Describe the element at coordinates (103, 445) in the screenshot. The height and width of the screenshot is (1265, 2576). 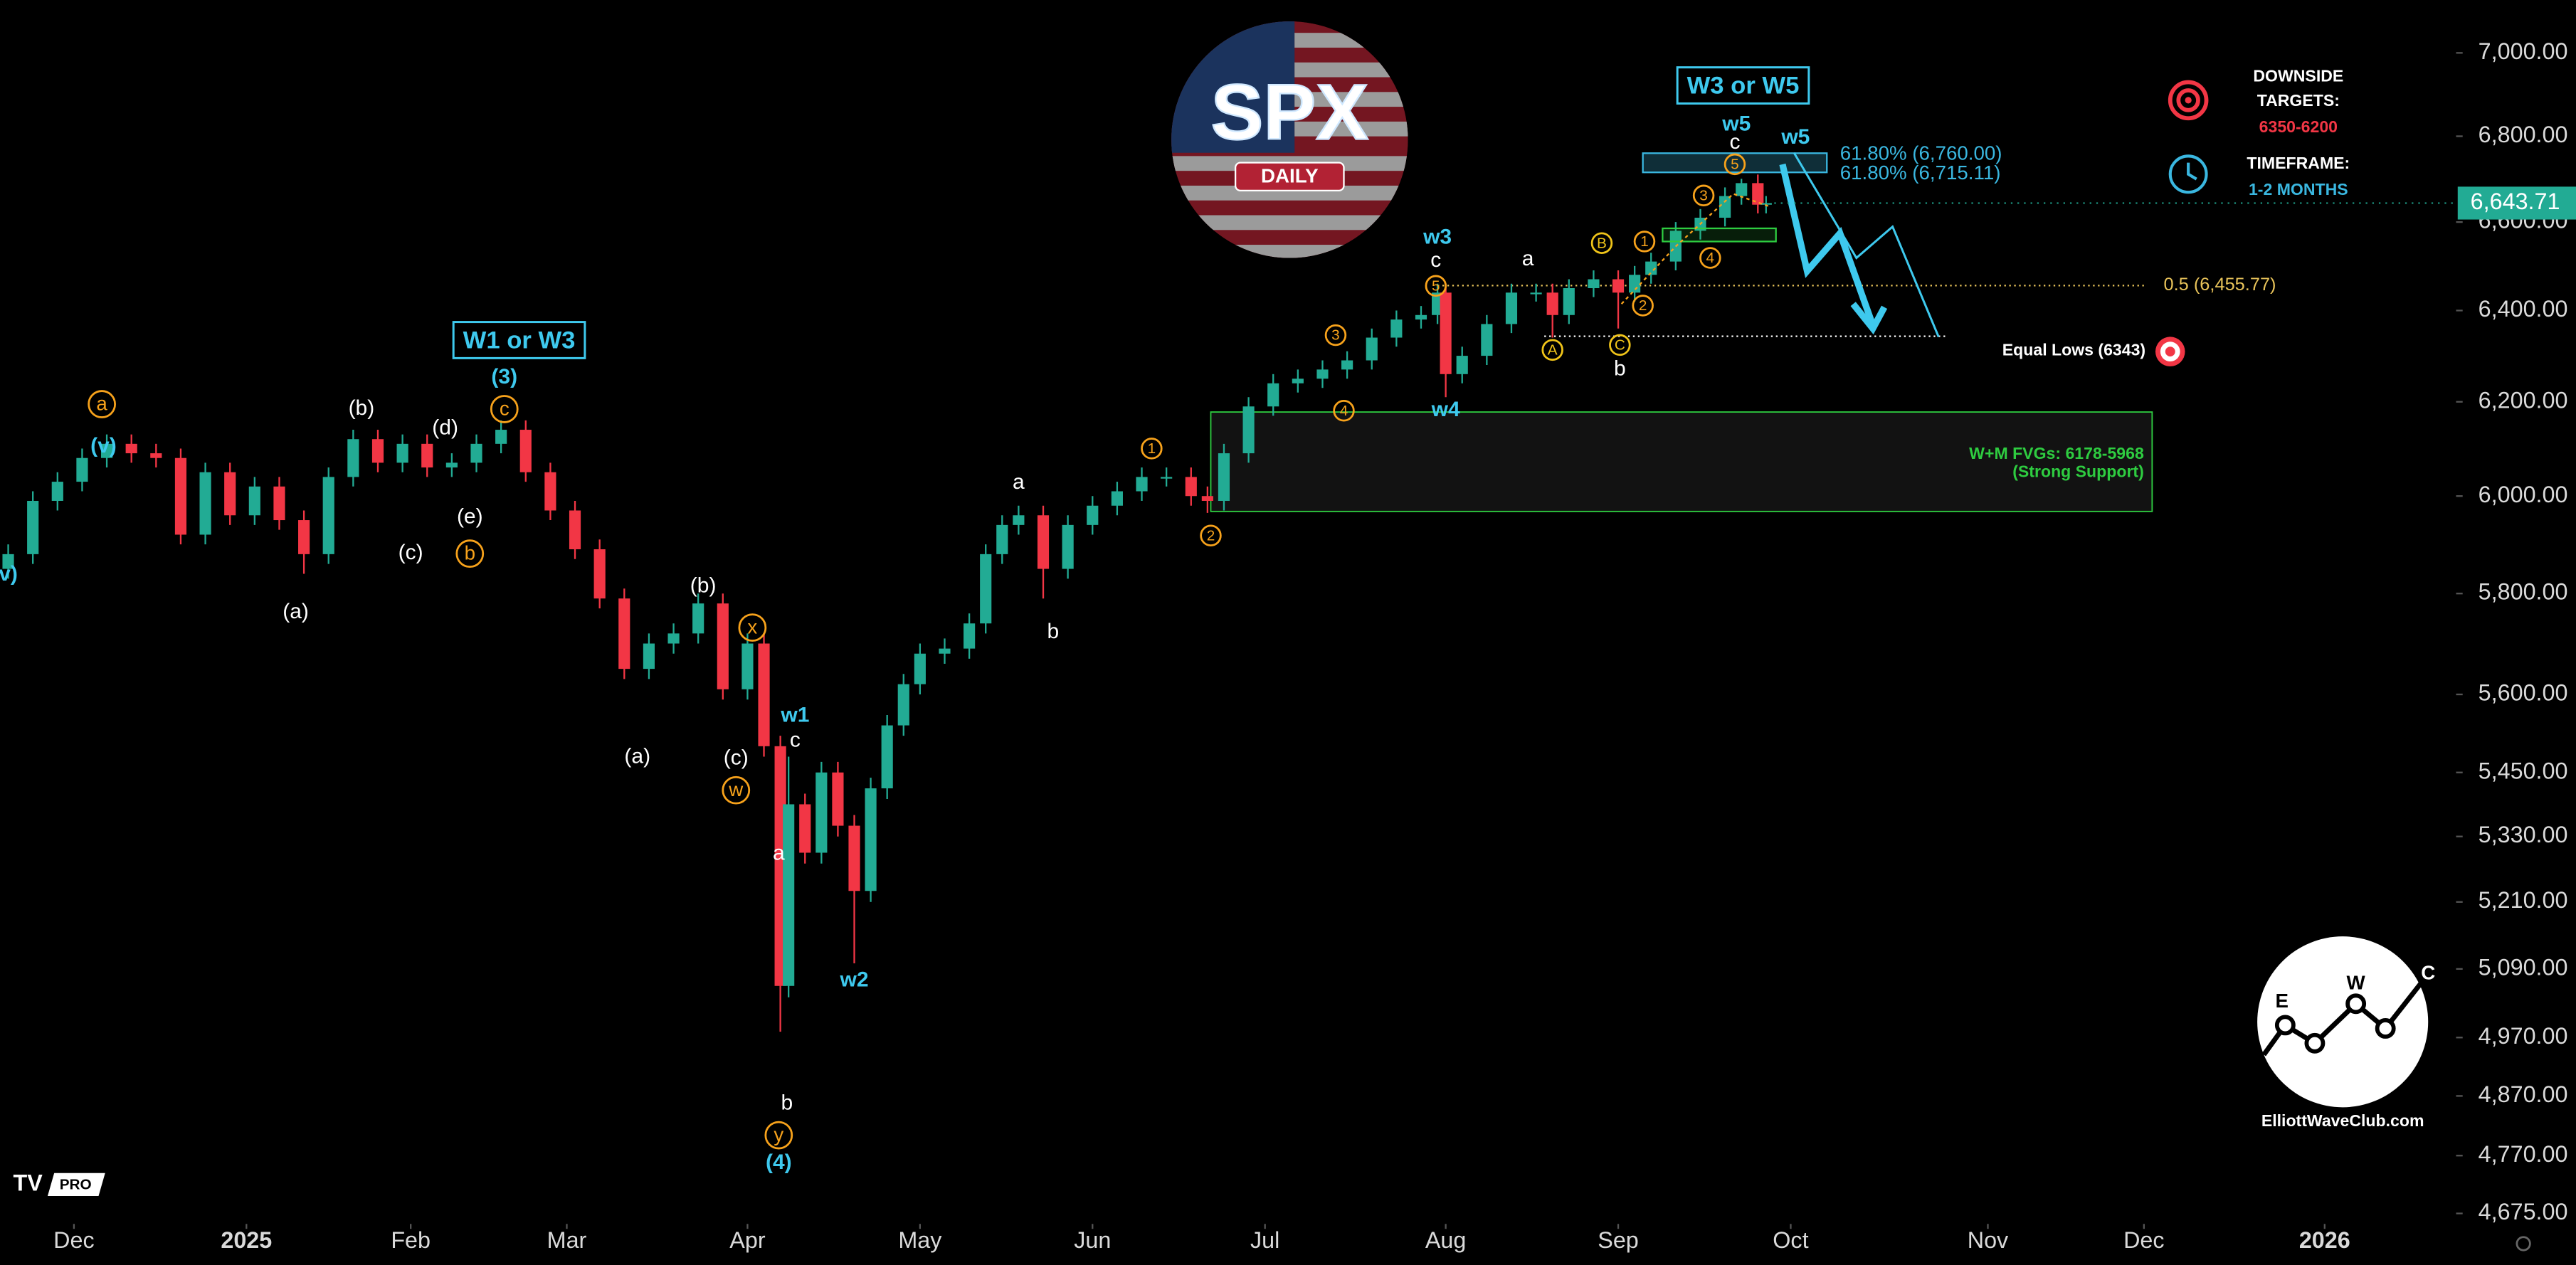
I see `wave-label: (v)` at that location.